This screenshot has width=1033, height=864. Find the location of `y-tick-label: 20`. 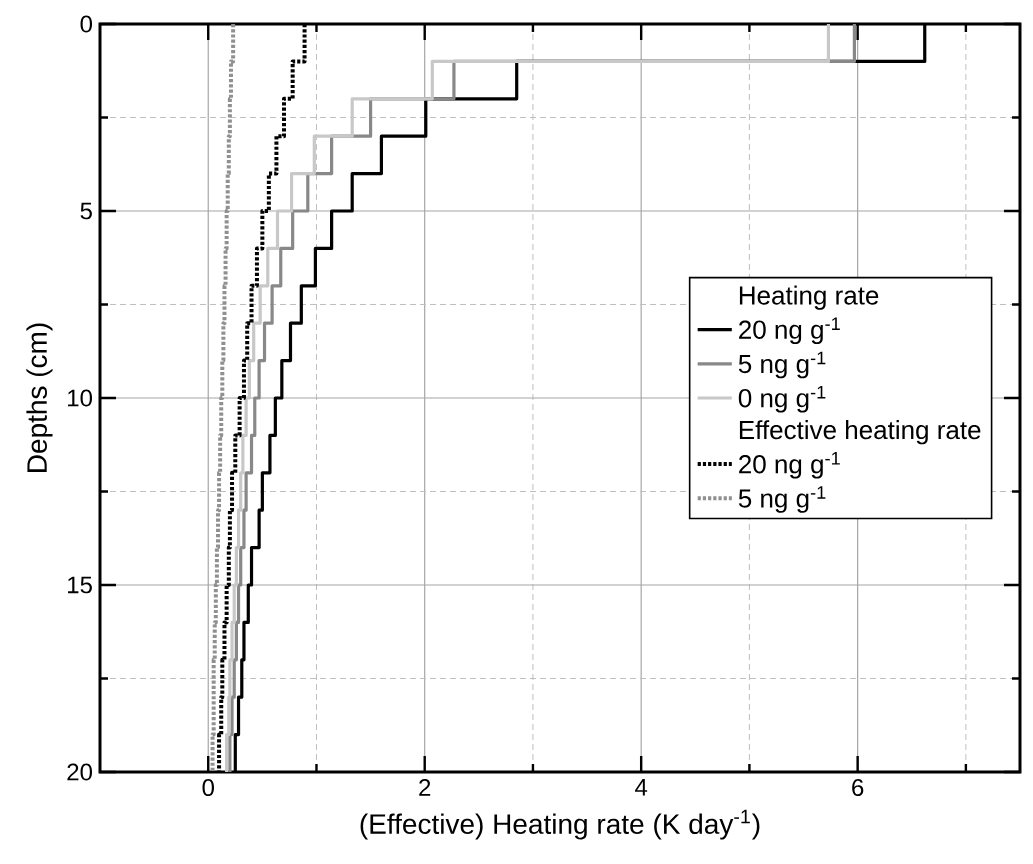

y-tick-label: 20 is located at coordinates (80, 772).